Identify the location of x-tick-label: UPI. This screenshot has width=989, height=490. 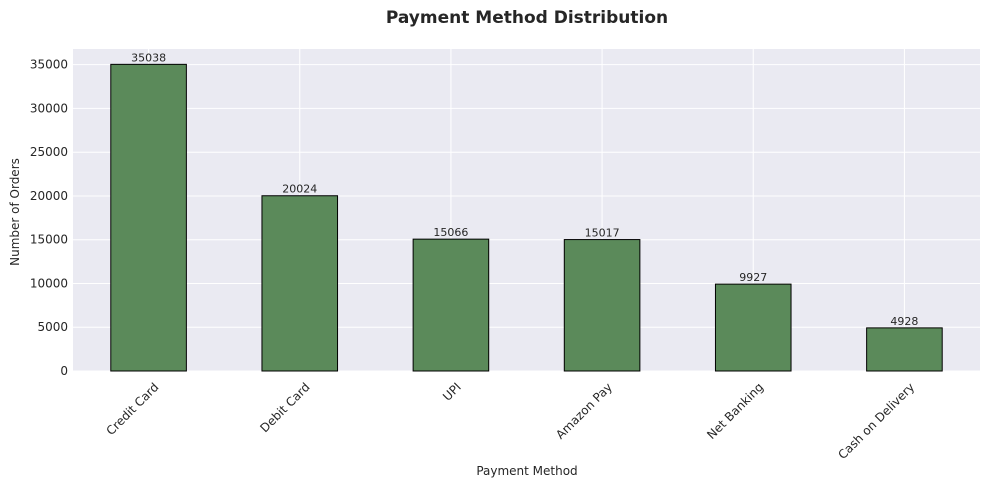
(452, 392).